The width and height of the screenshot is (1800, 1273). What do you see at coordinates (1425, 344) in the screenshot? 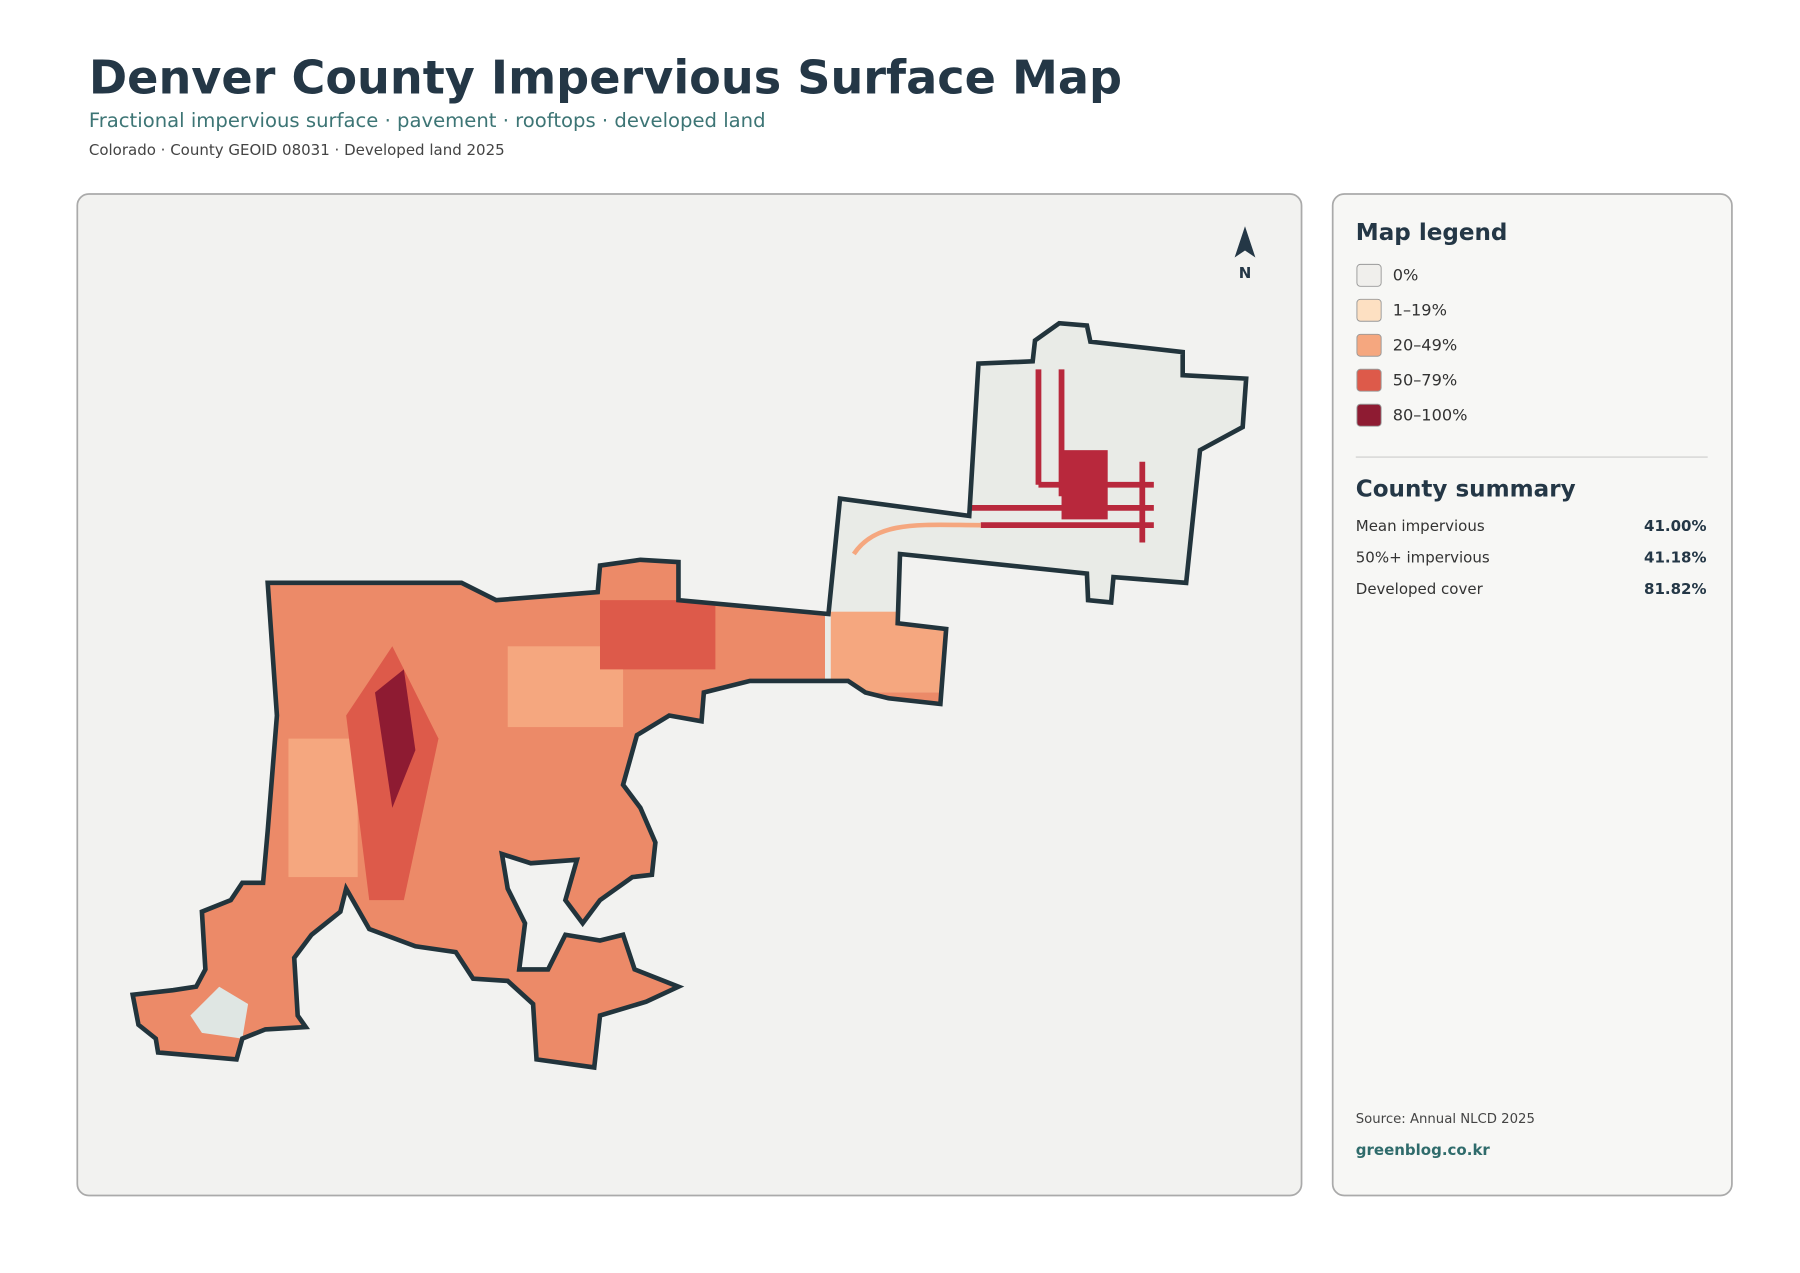
I see `legend-label: 20–49%` at bounding box center [1425, 344].